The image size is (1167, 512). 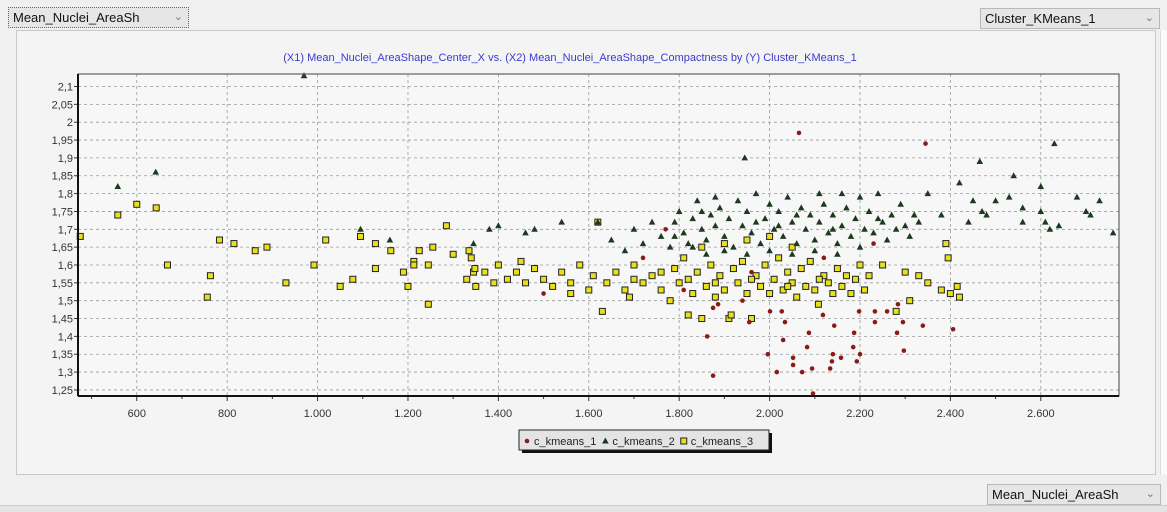 I want to click on x-tick-label: 2.200, so click(x=860, y=414).